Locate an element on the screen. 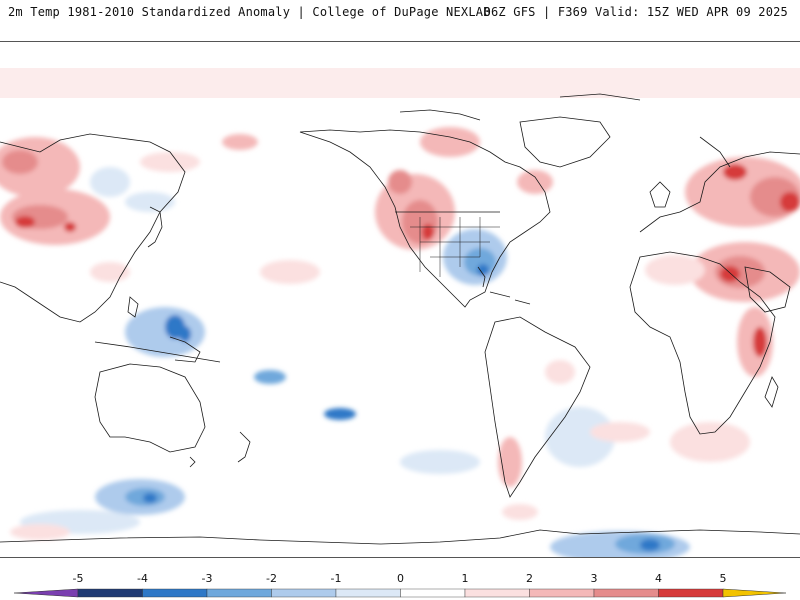 This screenshot has height=600, width=800. scandinavia-coast is located at coordinates (715, 152).